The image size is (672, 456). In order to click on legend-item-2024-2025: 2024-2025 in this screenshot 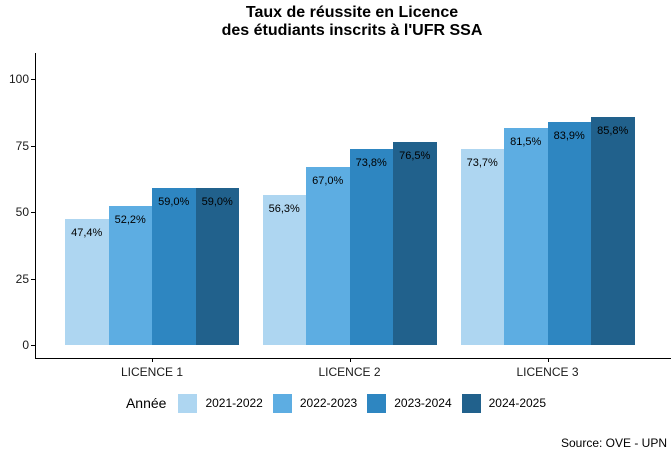, I will do `click(504, 403)`.